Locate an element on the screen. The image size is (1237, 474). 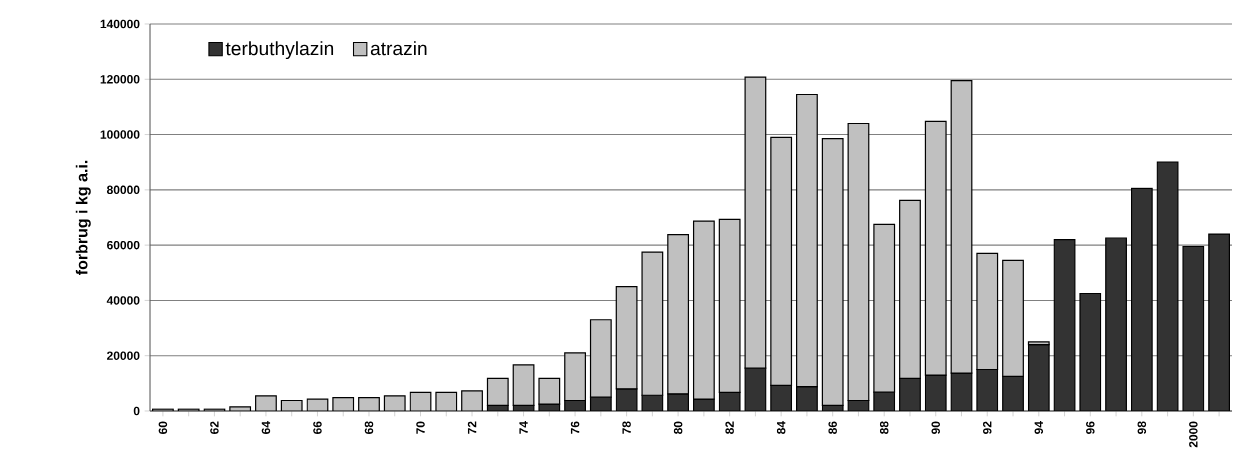
x-tick-label: 74 is located at coordinates (523, 427).